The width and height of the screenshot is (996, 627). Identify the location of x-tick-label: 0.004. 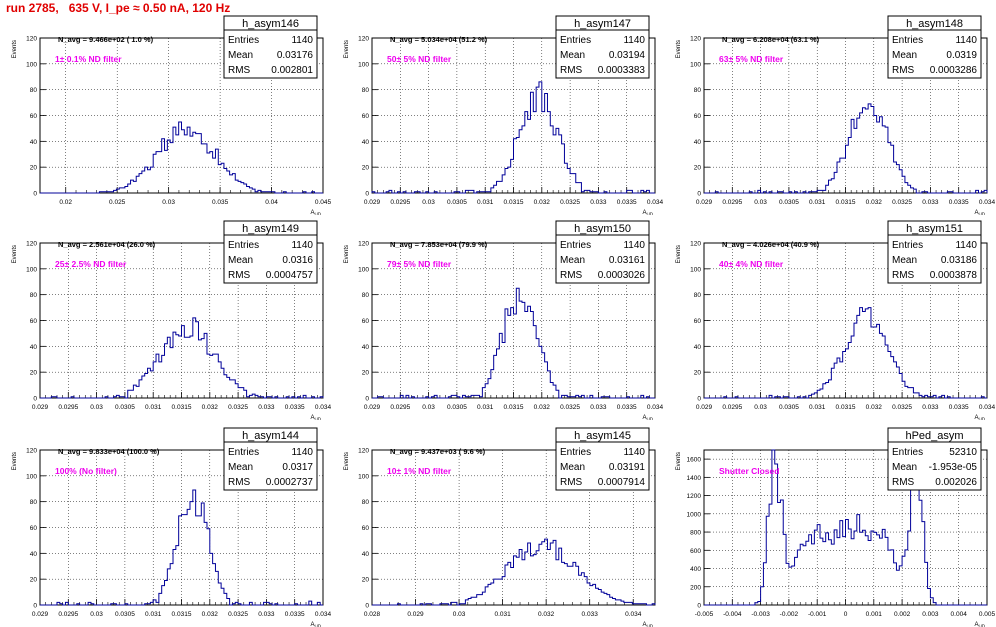
(959, 614).